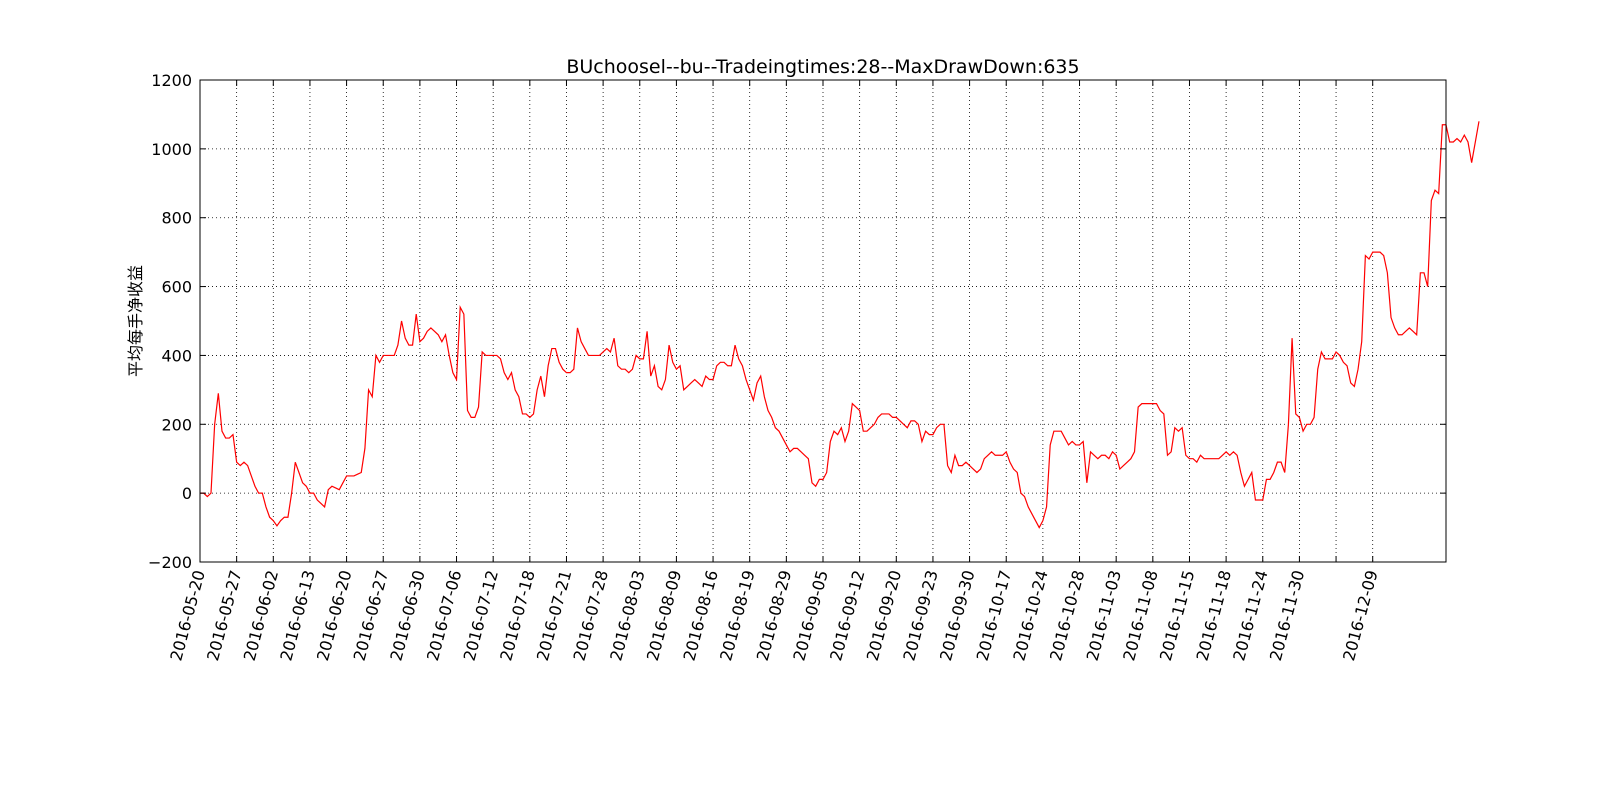 This screenshot has height=800, width=1600. What do you see at coordinates (994, 615) in the screenshot?
I see `x-tick-label: 2016-10-17` at bounding box center [994, 615].